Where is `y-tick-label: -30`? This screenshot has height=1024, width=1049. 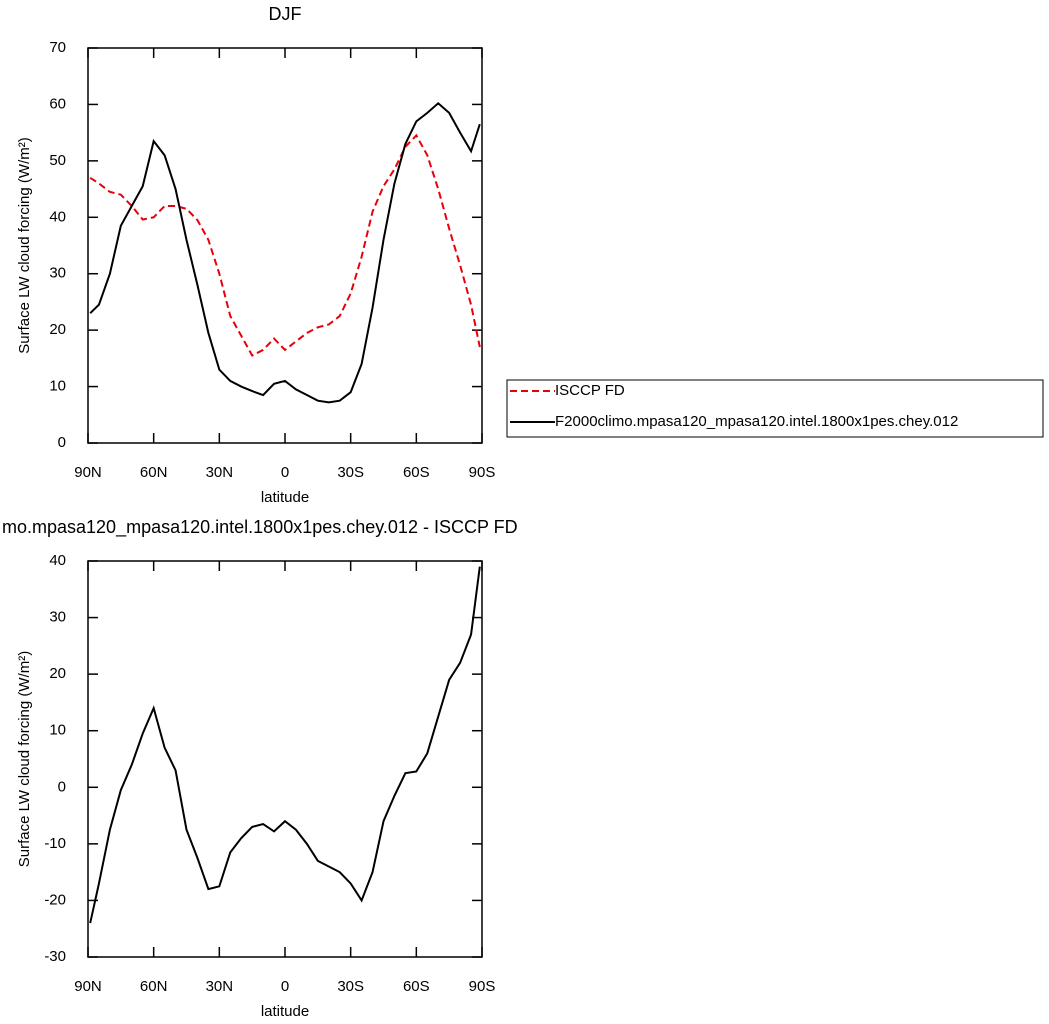 y-tick-label: -30 is located at coordinates (55, 956).